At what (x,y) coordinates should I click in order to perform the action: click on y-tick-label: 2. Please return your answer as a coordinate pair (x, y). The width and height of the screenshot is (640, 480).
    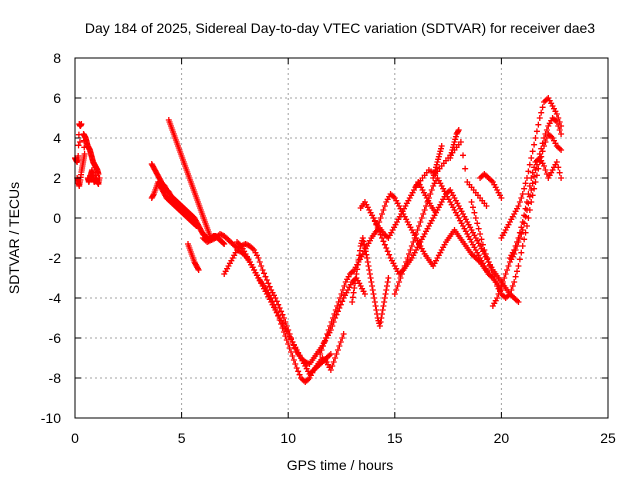
    Looking at the image, I should click on (57, 178).